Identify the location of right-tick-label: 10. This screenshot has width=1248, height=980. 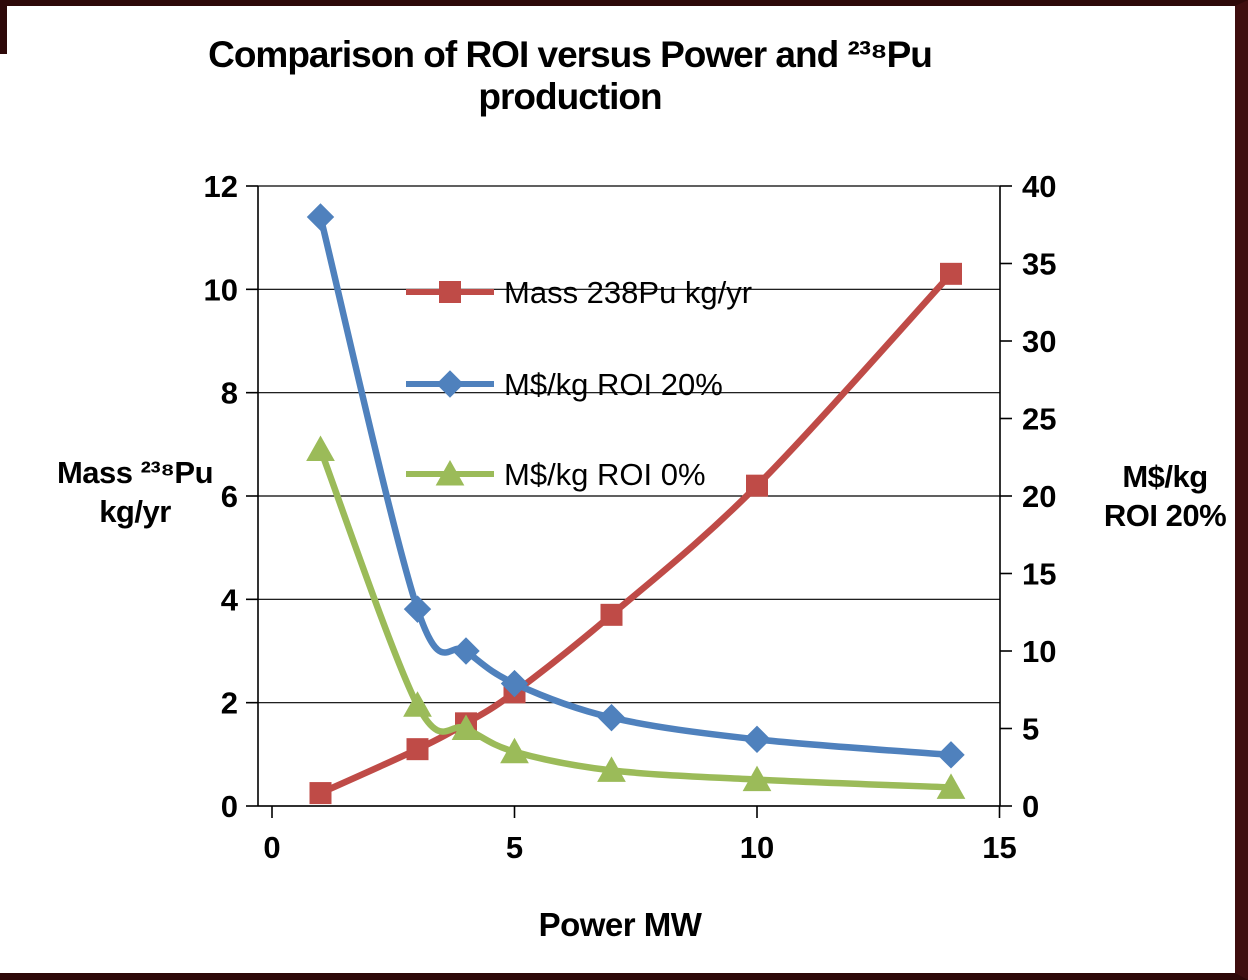
(1039, 651).